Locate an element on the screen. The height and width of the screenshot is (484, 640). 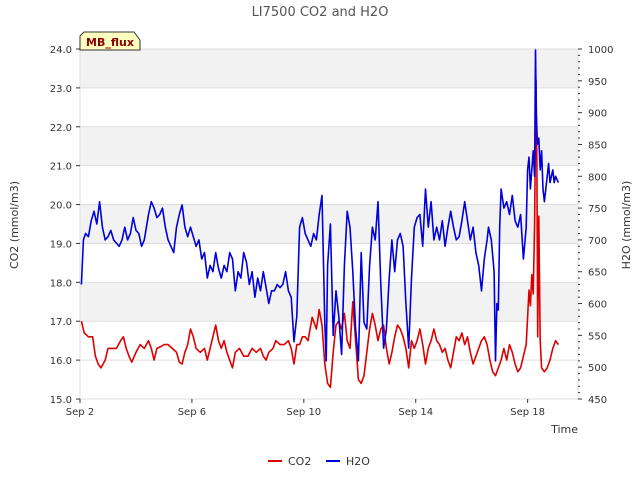
y-tick-left-label: 24.0 is located at coordinates (61, 50).